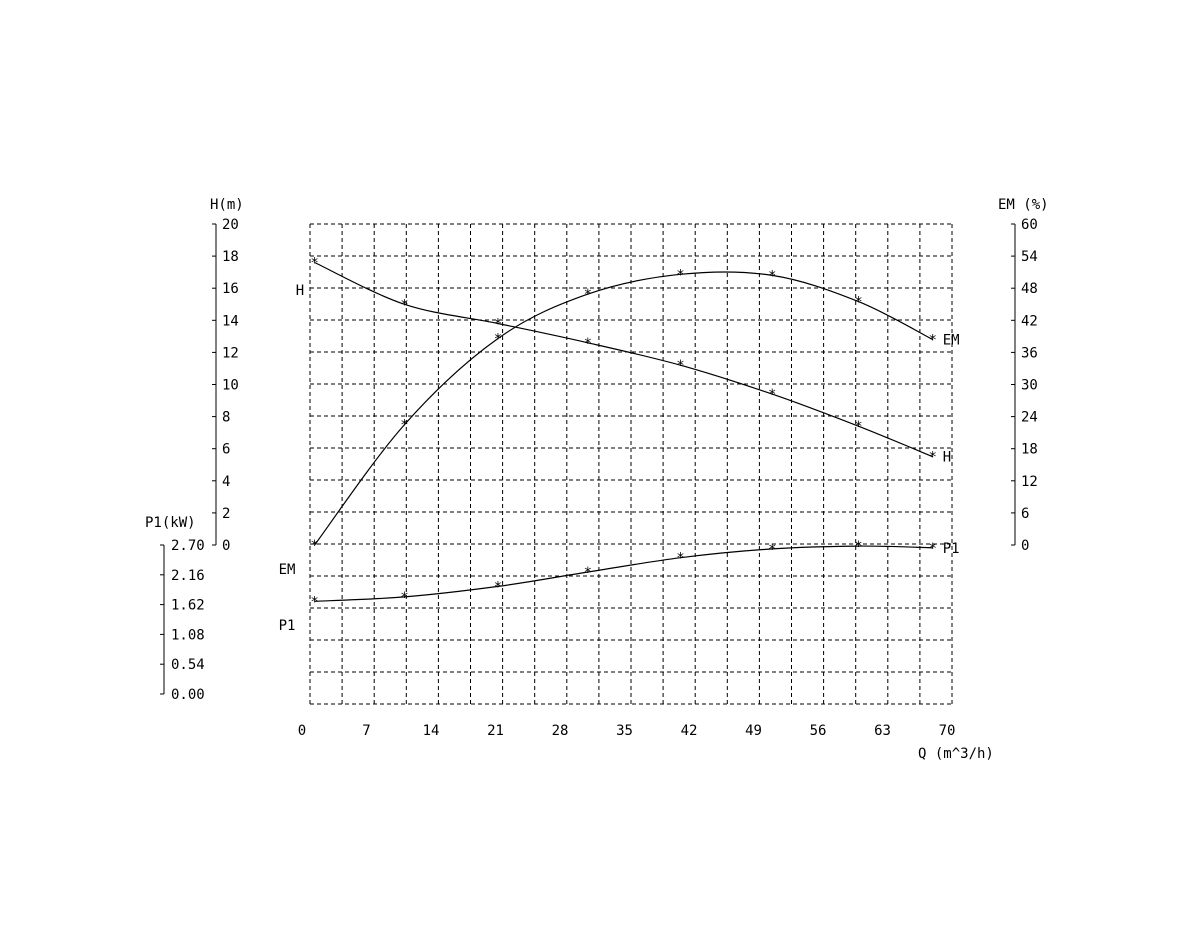 The height and width of the screenshot is (950, 1200). I want to click on x-tick-label: 28, so click(560, 731).